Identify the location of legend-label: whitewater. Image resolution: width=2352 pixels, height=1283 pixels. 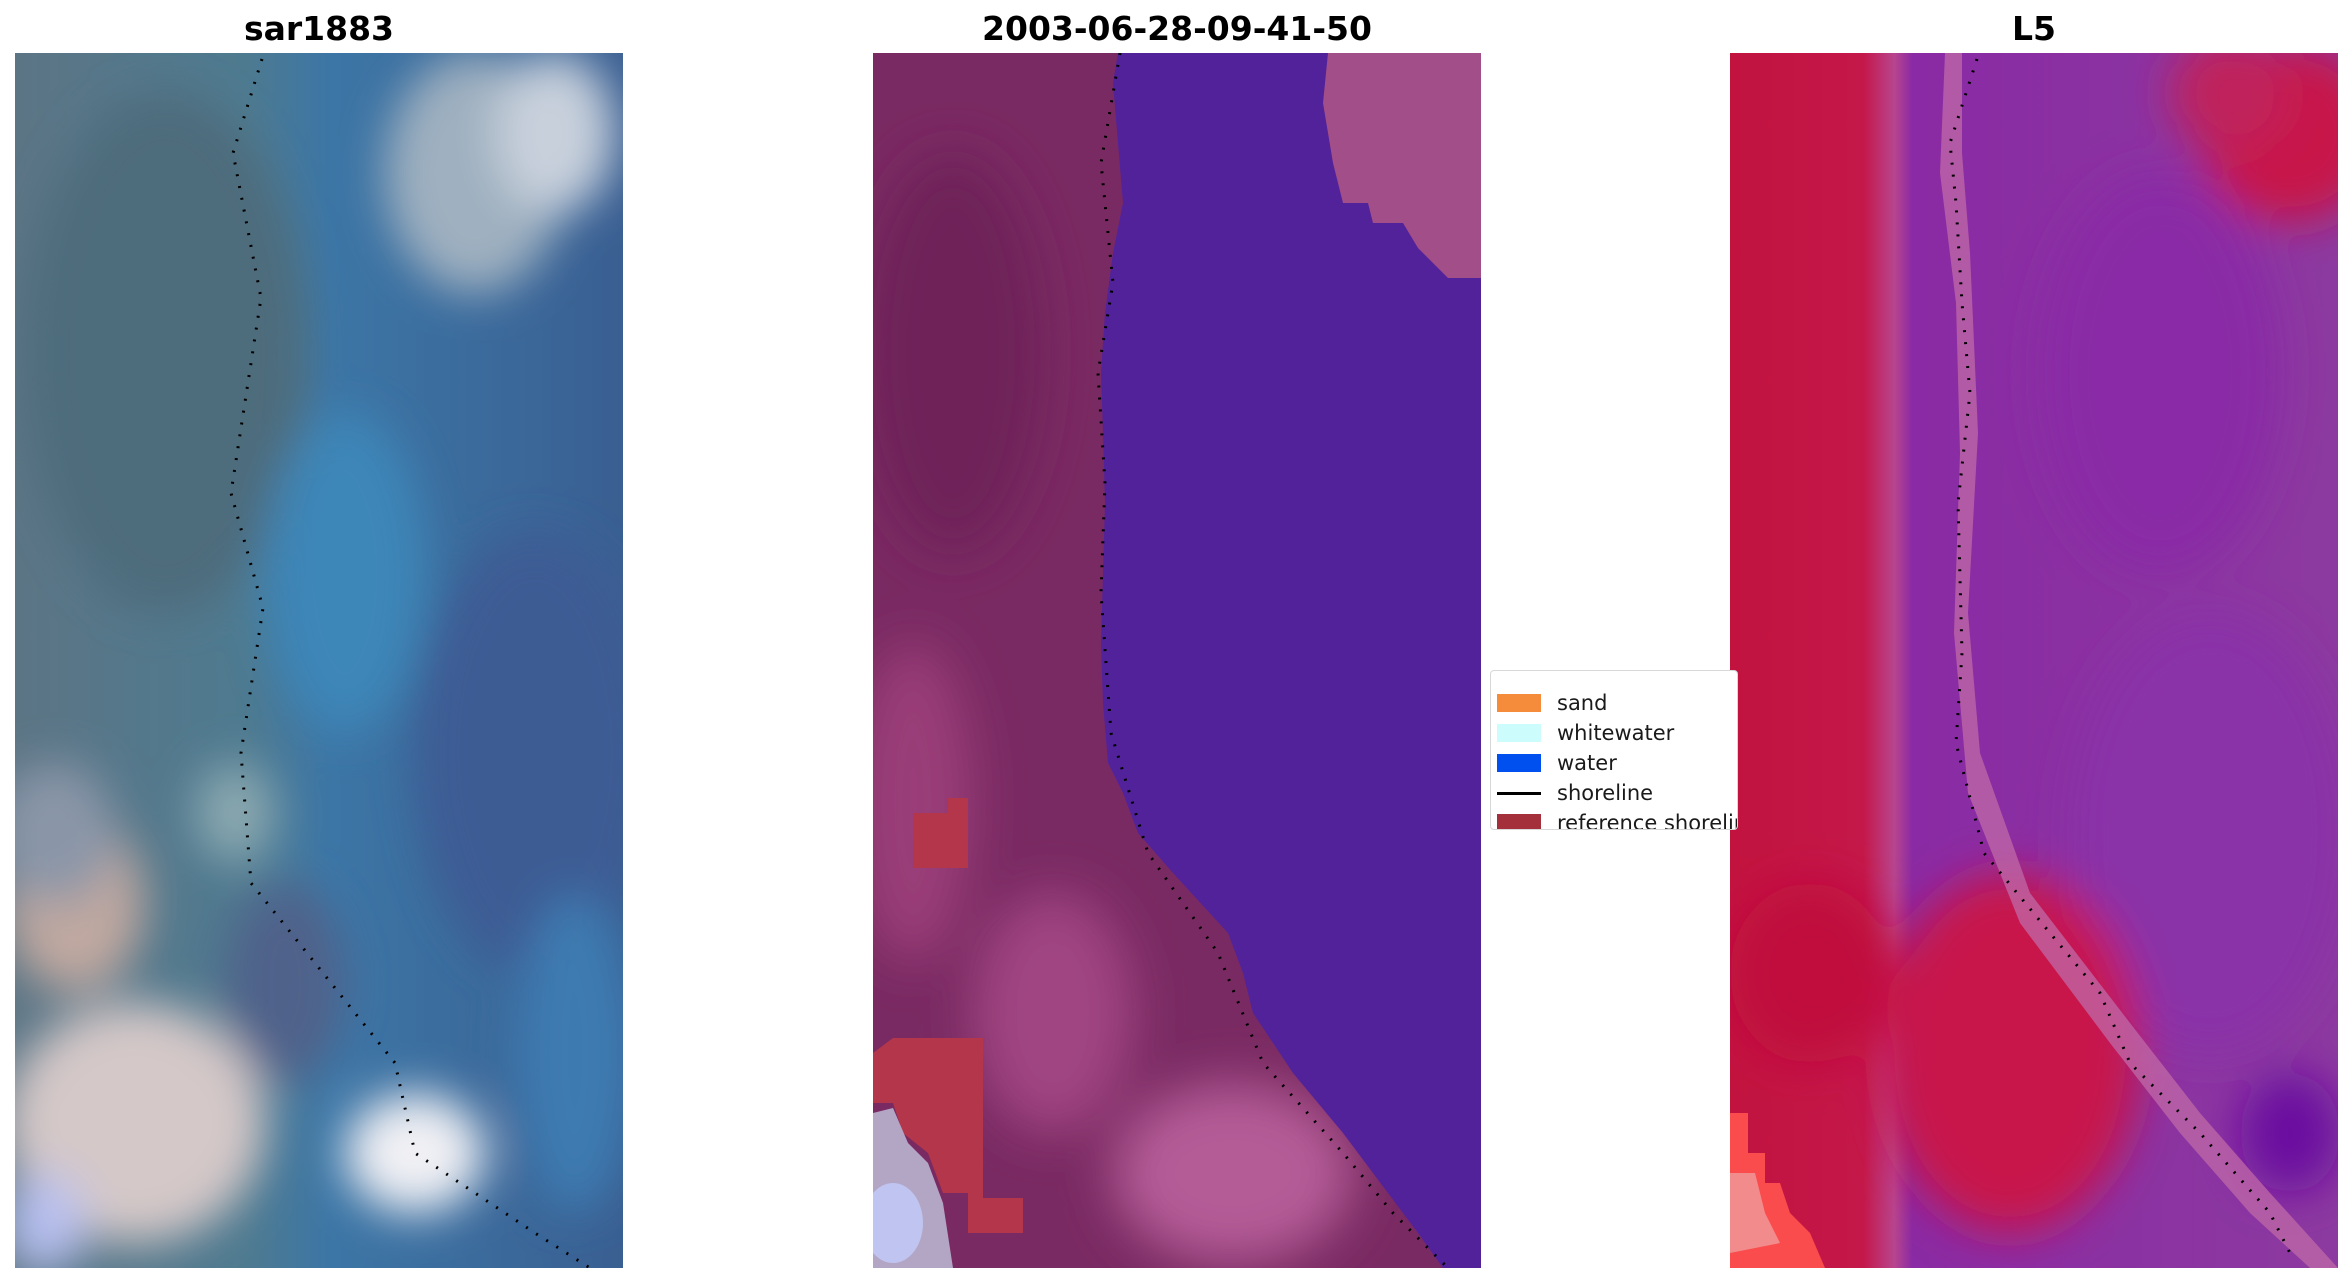
(1616, 733).